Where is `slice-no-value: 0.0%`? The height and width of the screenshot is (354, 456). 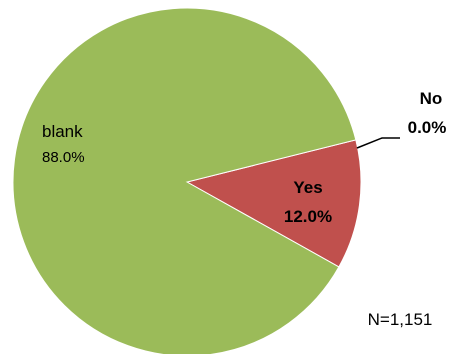 slice-no-value: 0.0% is located at coordinates (427, 127).